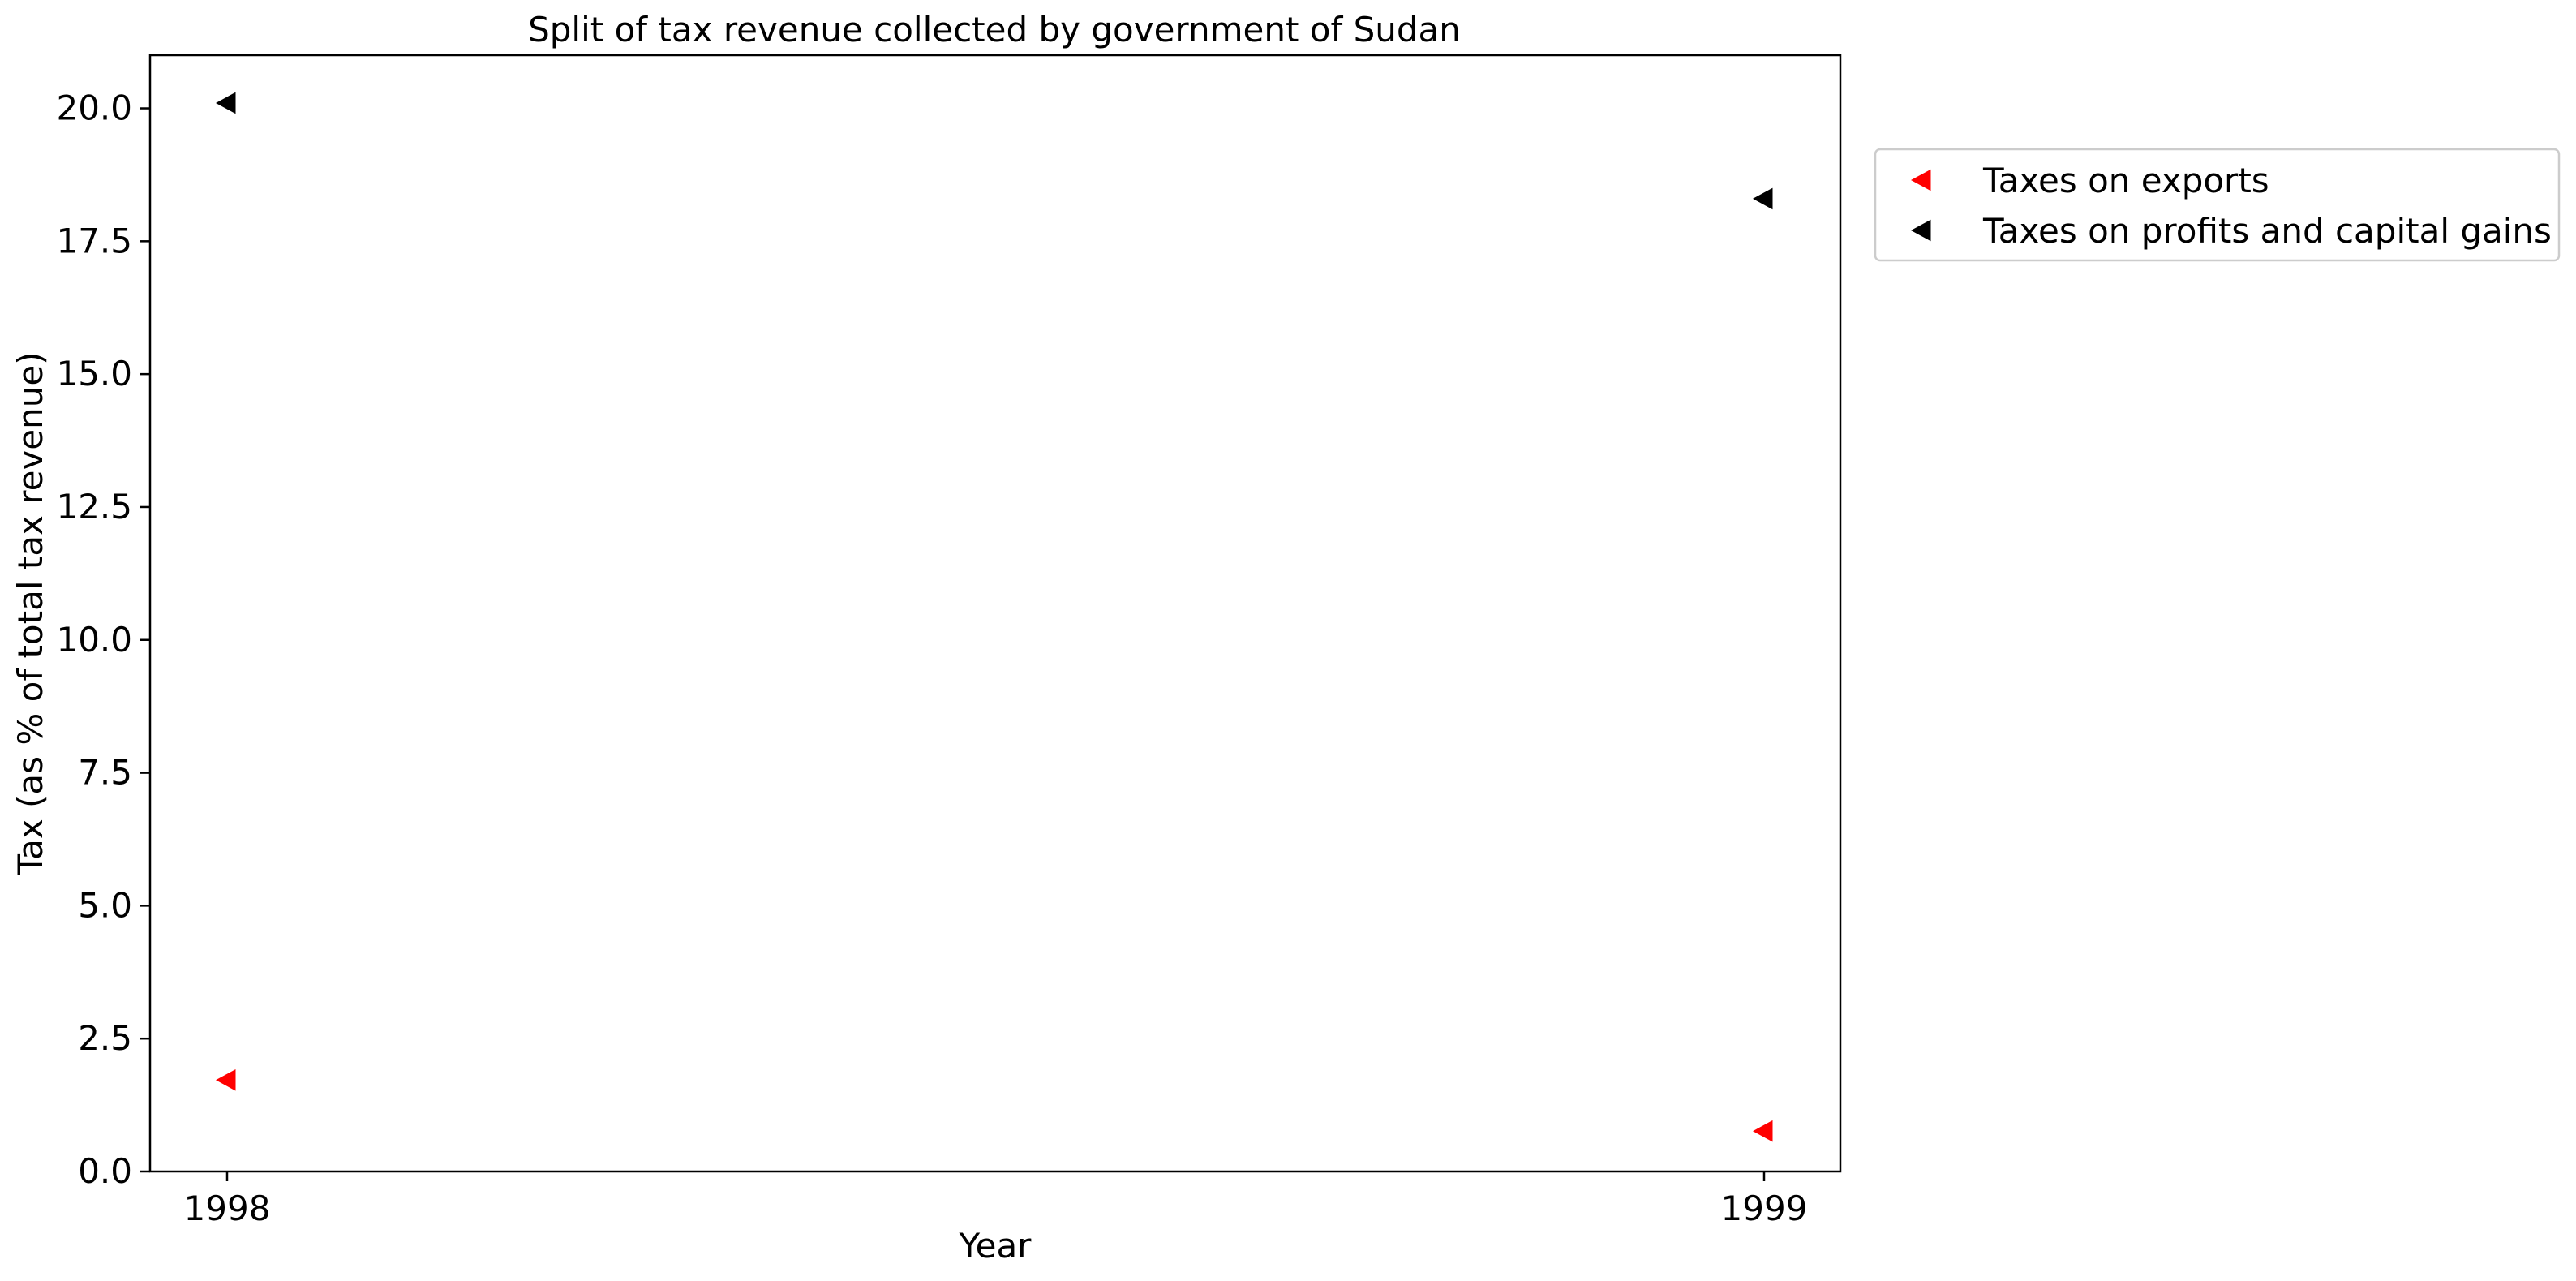 This screenshot has width=2576, height=1281. I want to click on legend-label-0: Taxes on exports, so click(2125, 180).